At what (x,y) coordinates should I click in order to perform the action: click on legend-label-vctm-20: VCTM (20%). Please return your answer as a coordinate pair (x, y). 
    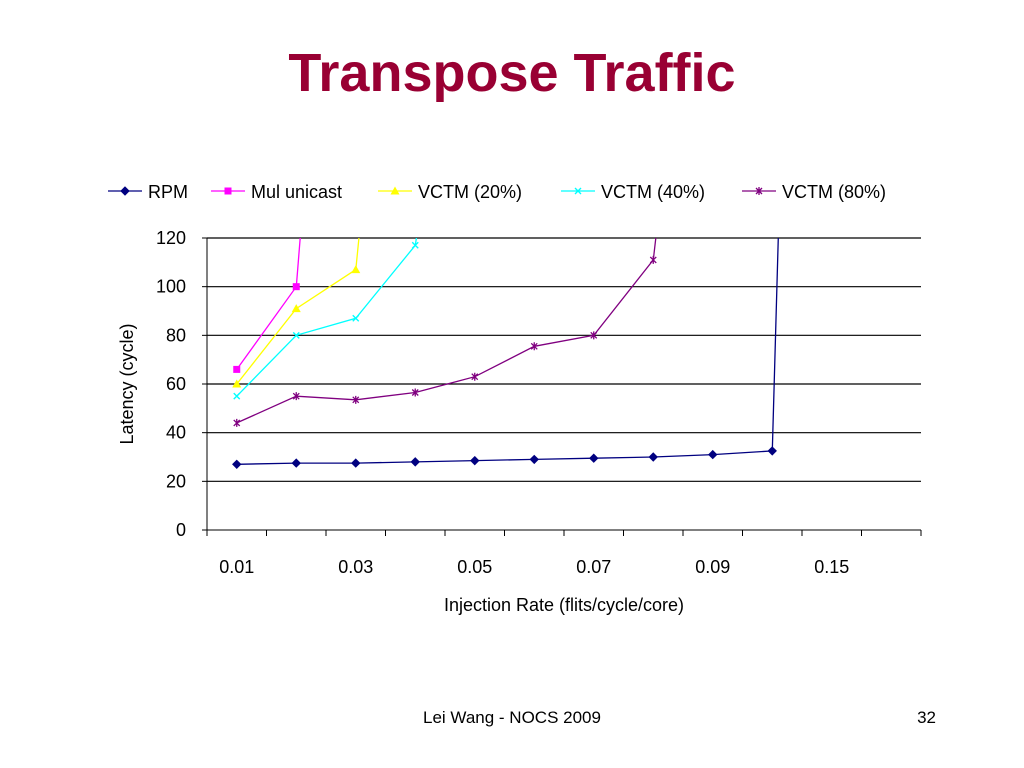
    Looking at the image, I should click on (470, 192).